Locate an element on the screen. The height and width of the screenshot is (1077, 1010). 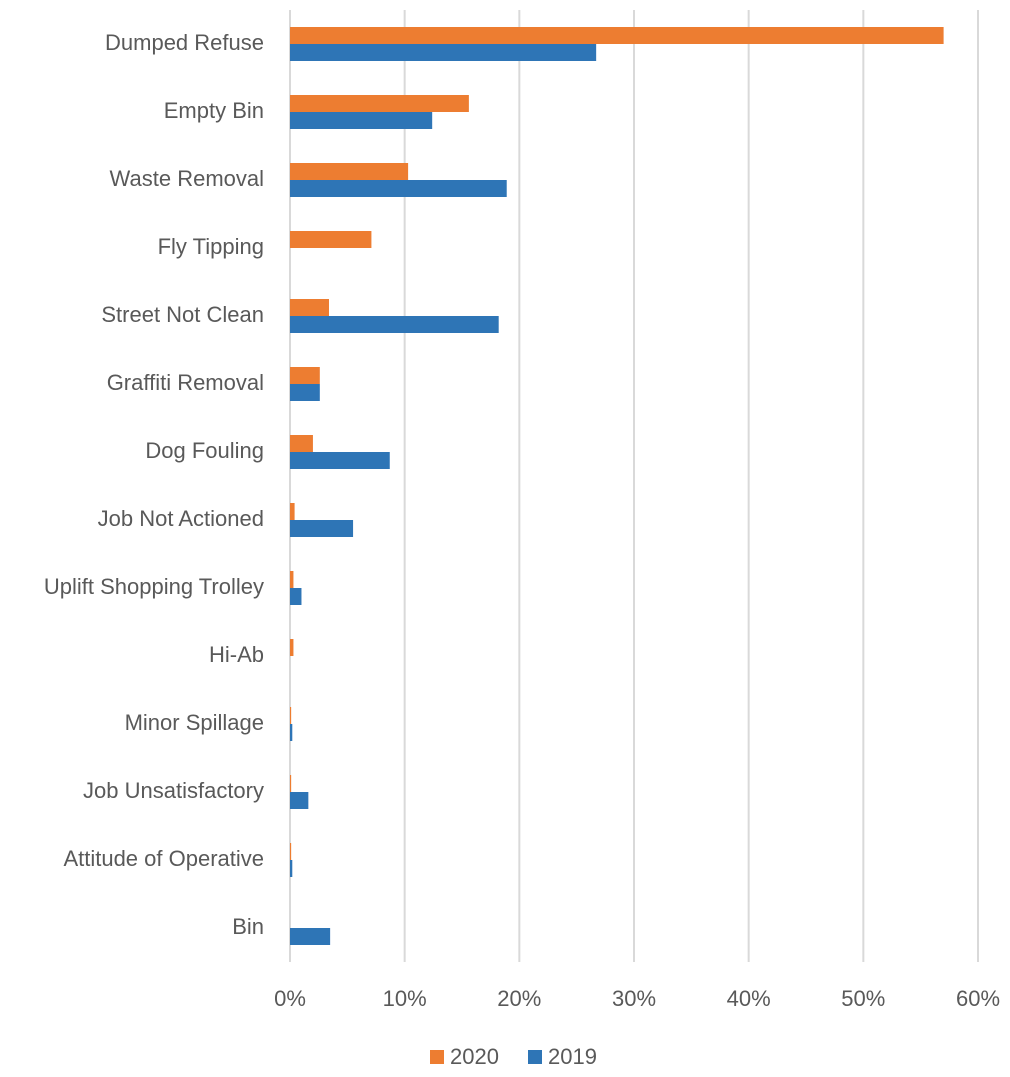
y-tick-label: Dog Fouling is located at coordinates (204, 450).